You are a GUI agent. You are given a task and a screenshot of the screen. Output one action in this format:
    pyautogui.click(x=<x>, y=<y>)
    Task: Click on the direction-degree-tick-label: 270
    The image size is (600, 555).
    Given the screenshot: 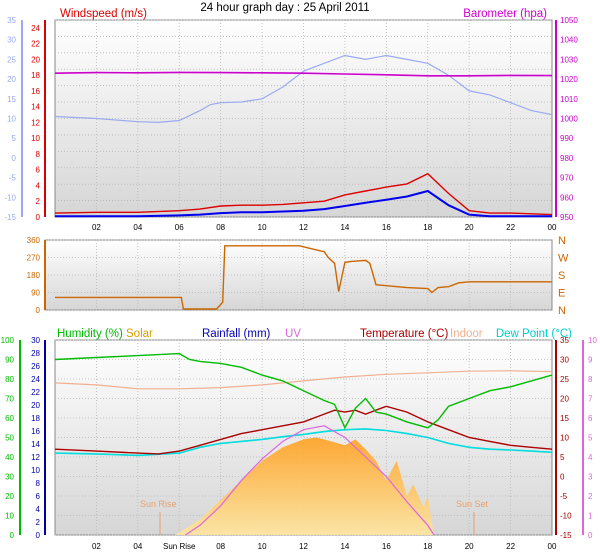 What is the action you would take?
    pyautogui.click(x=34, y=258)
    